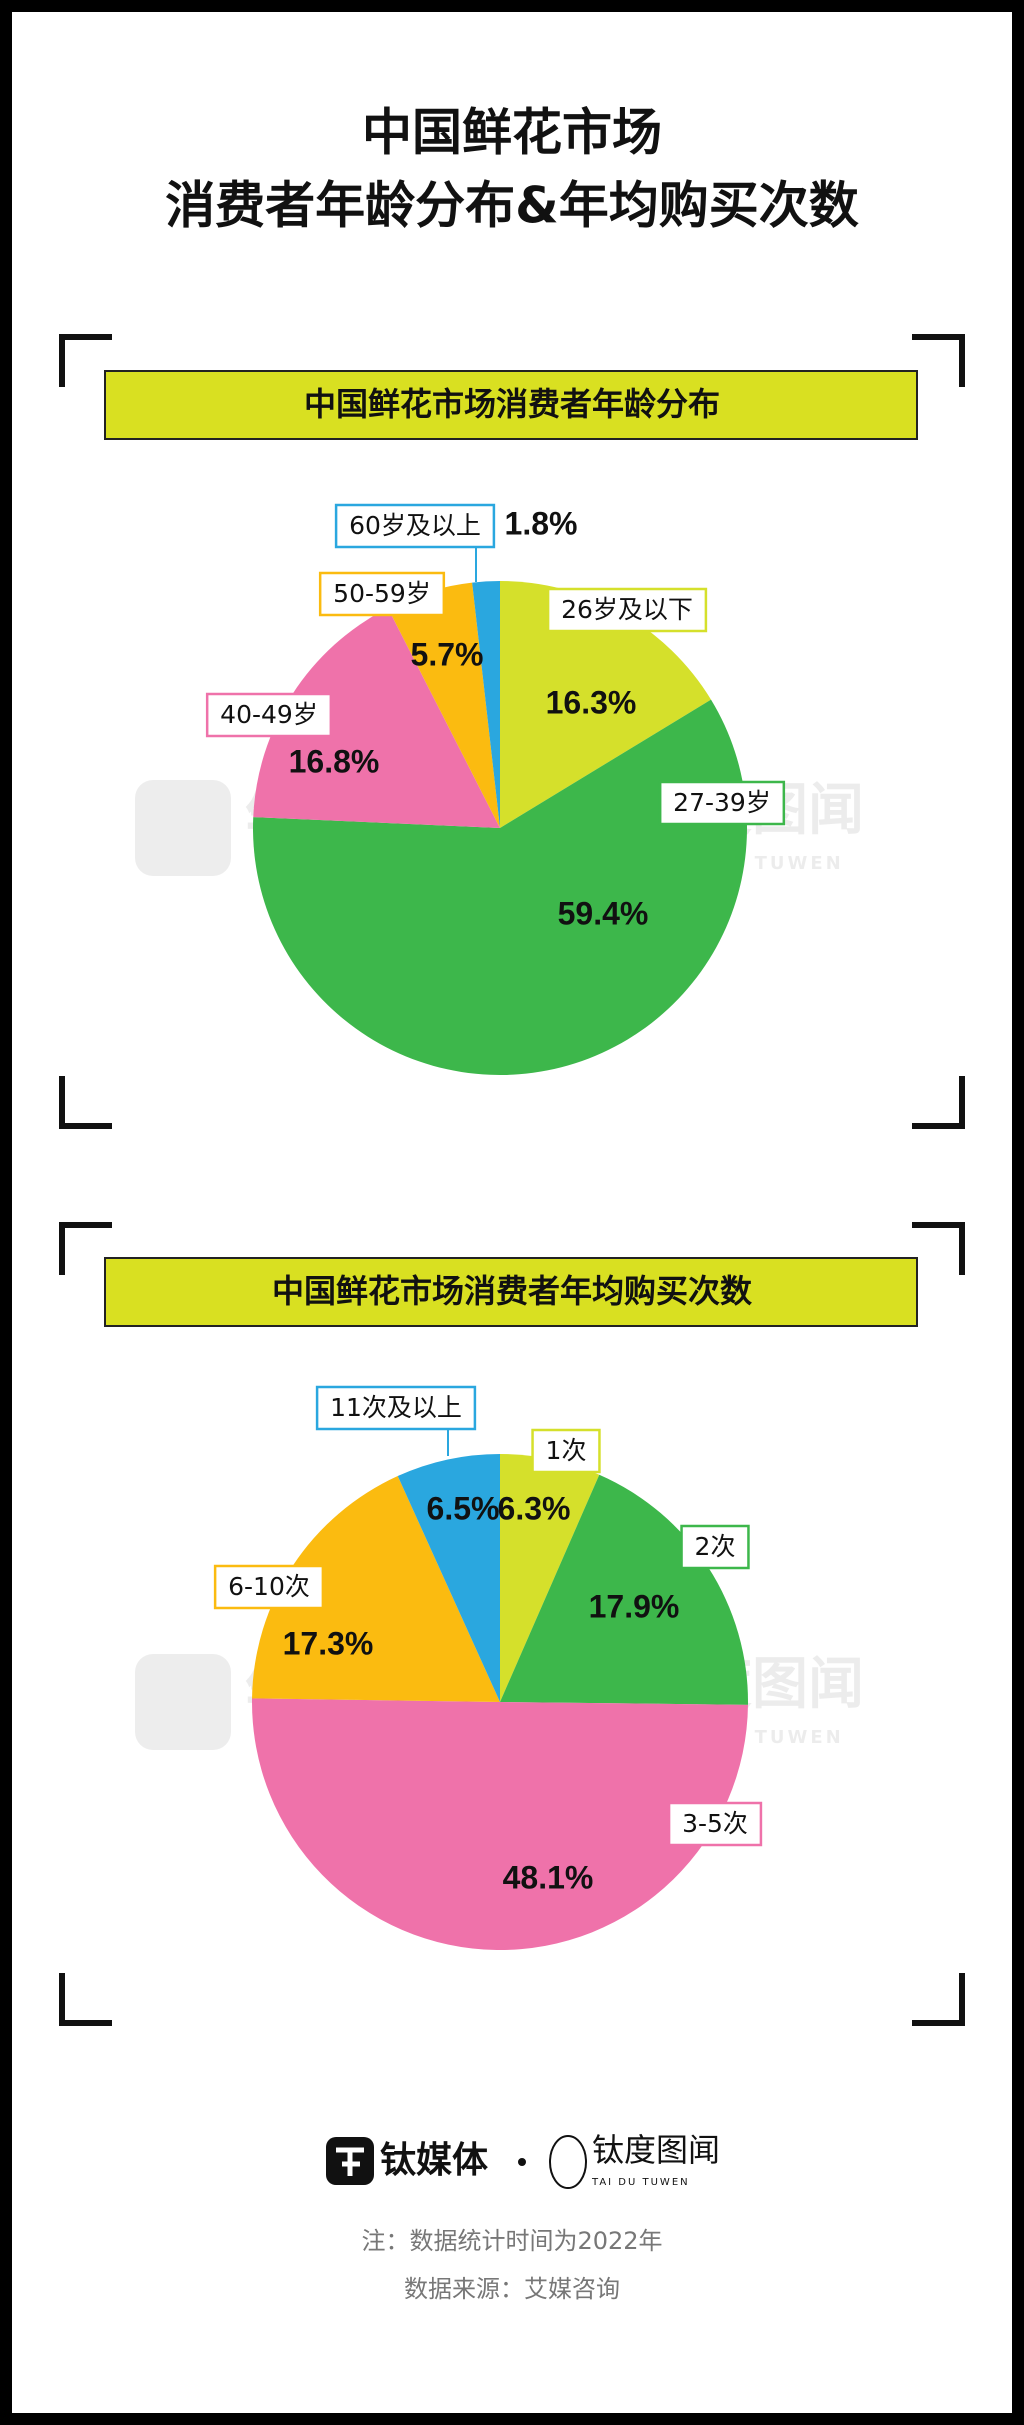  I want to click on value-label: 1.8%, so click(541, 523).